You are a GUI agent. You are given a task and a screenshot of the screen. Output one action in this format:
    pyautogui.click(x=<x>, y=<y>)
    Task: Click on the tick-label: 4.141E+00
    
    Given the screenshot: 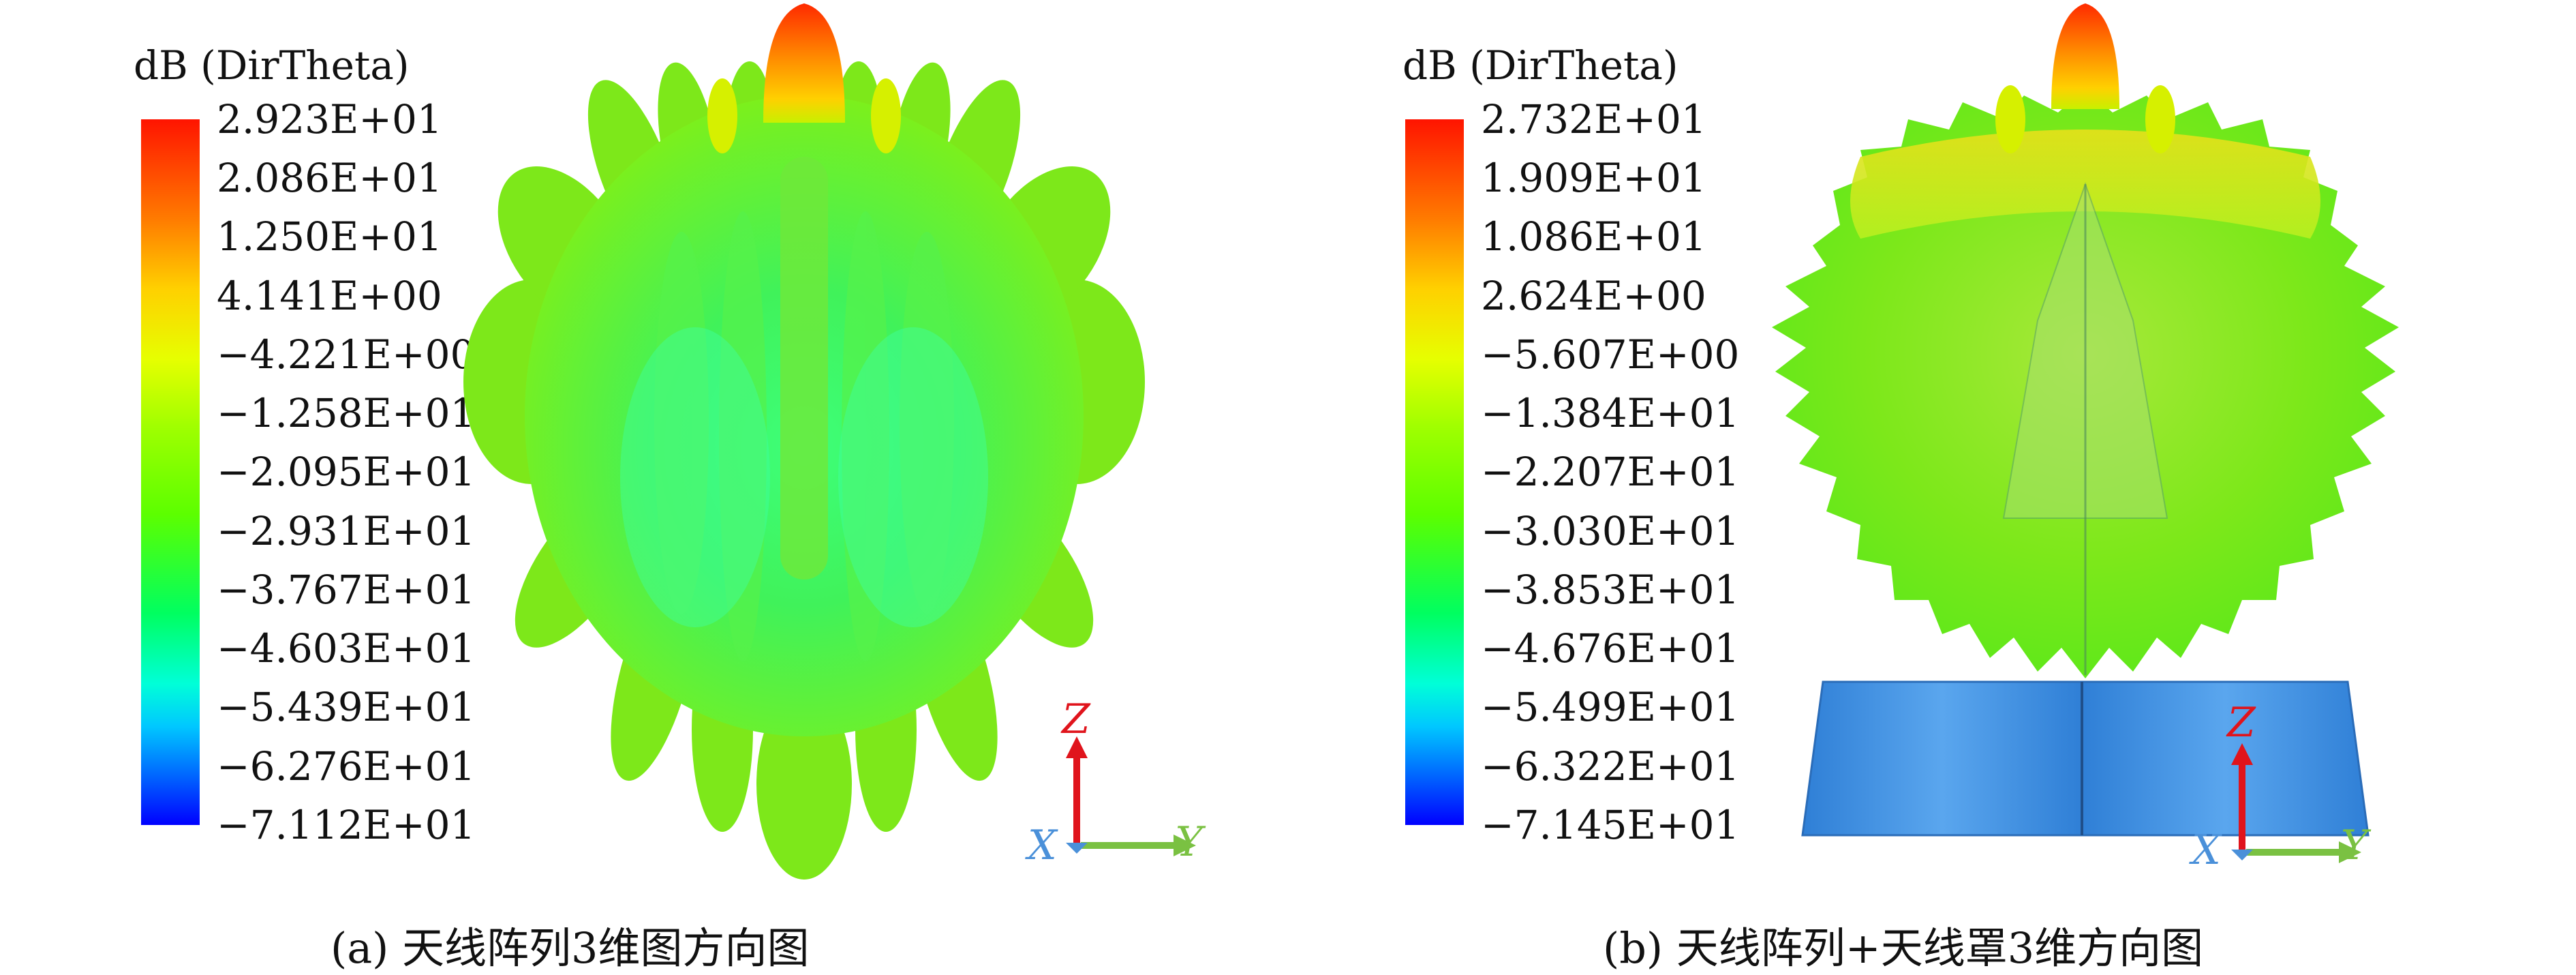 What is the action you would take?
    pyautogui.click(x=329, y=296)
    